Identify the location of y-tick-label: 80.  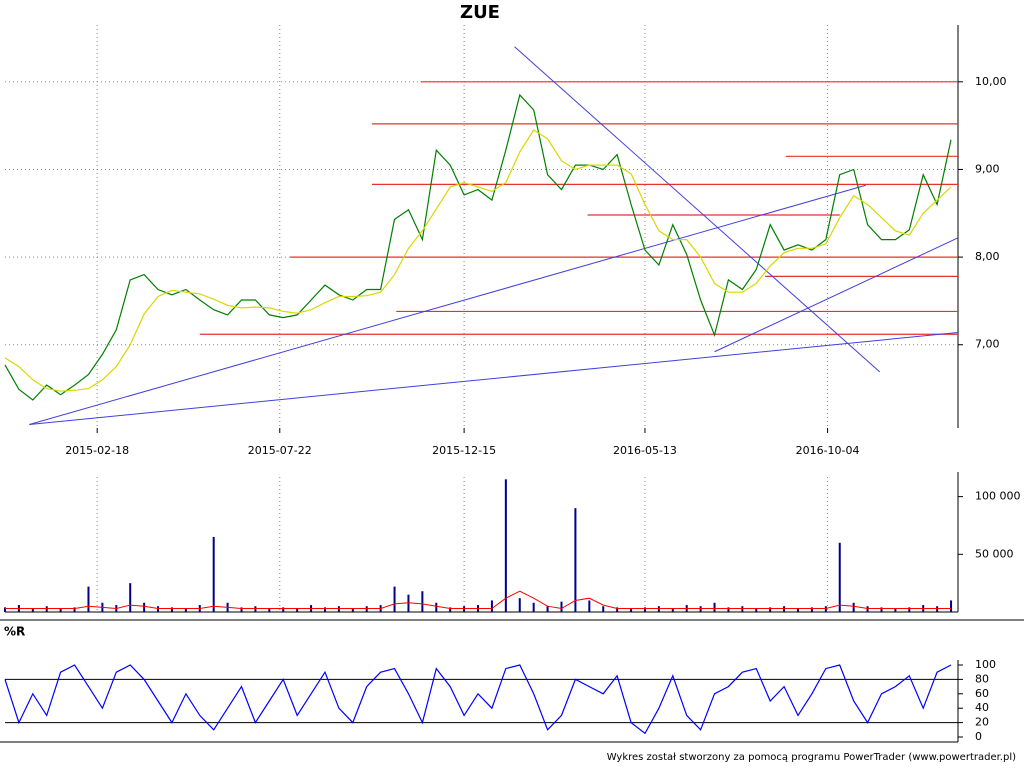
(982, 678).